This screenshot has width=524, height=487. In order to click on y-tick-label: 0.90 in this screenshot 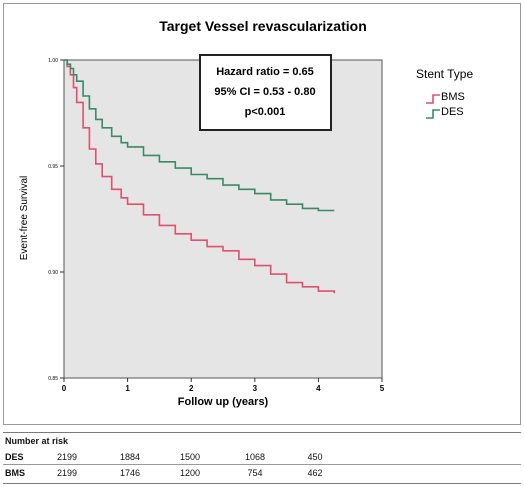, I will do `click(53, 273)`.